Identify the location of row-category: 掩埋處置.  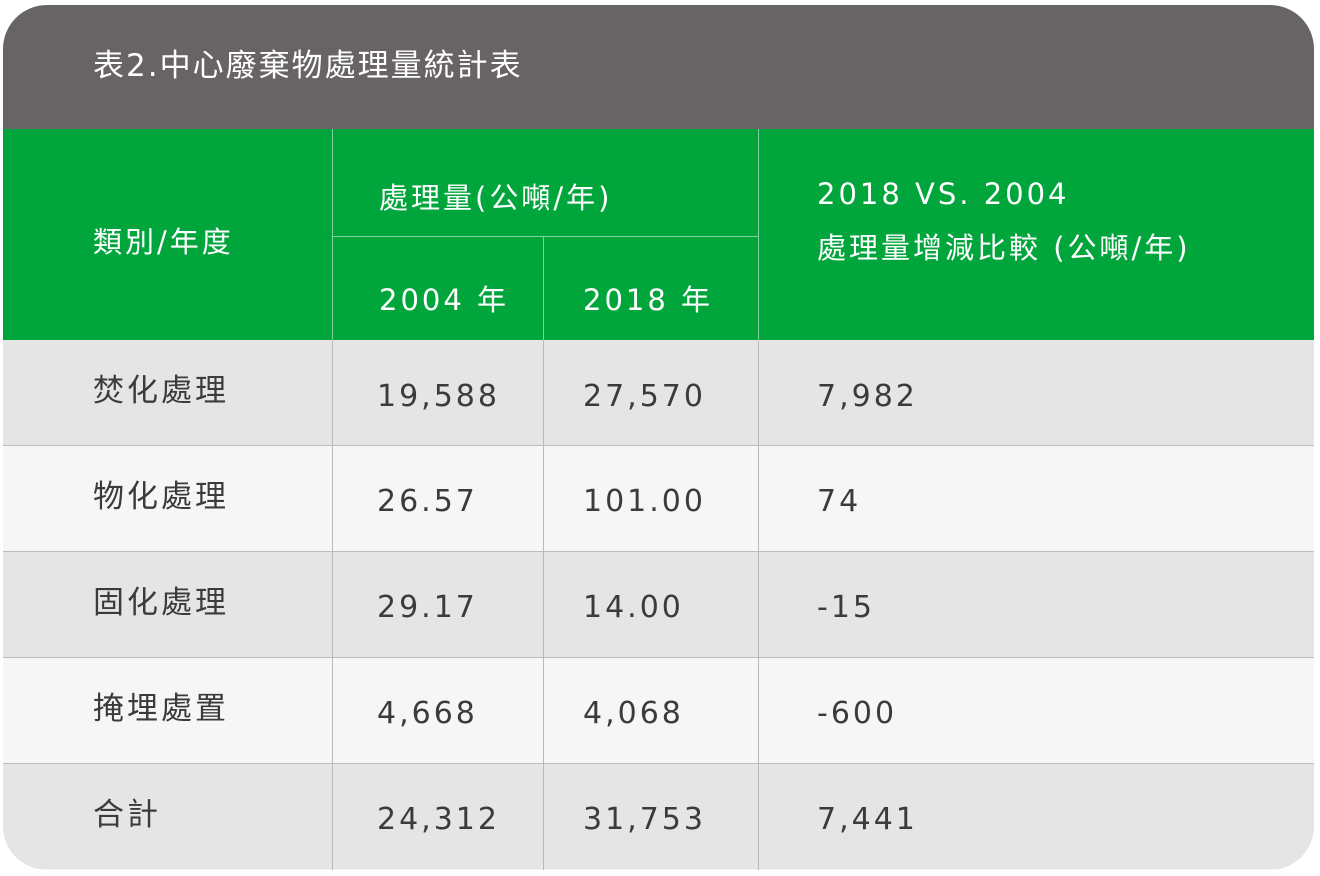
(161, 709).